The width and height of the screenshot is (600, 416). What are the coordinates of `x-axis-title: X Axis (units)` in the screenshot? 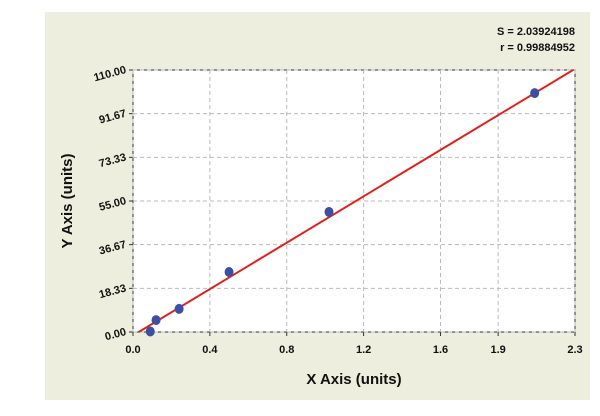 It's located at (353, 379).